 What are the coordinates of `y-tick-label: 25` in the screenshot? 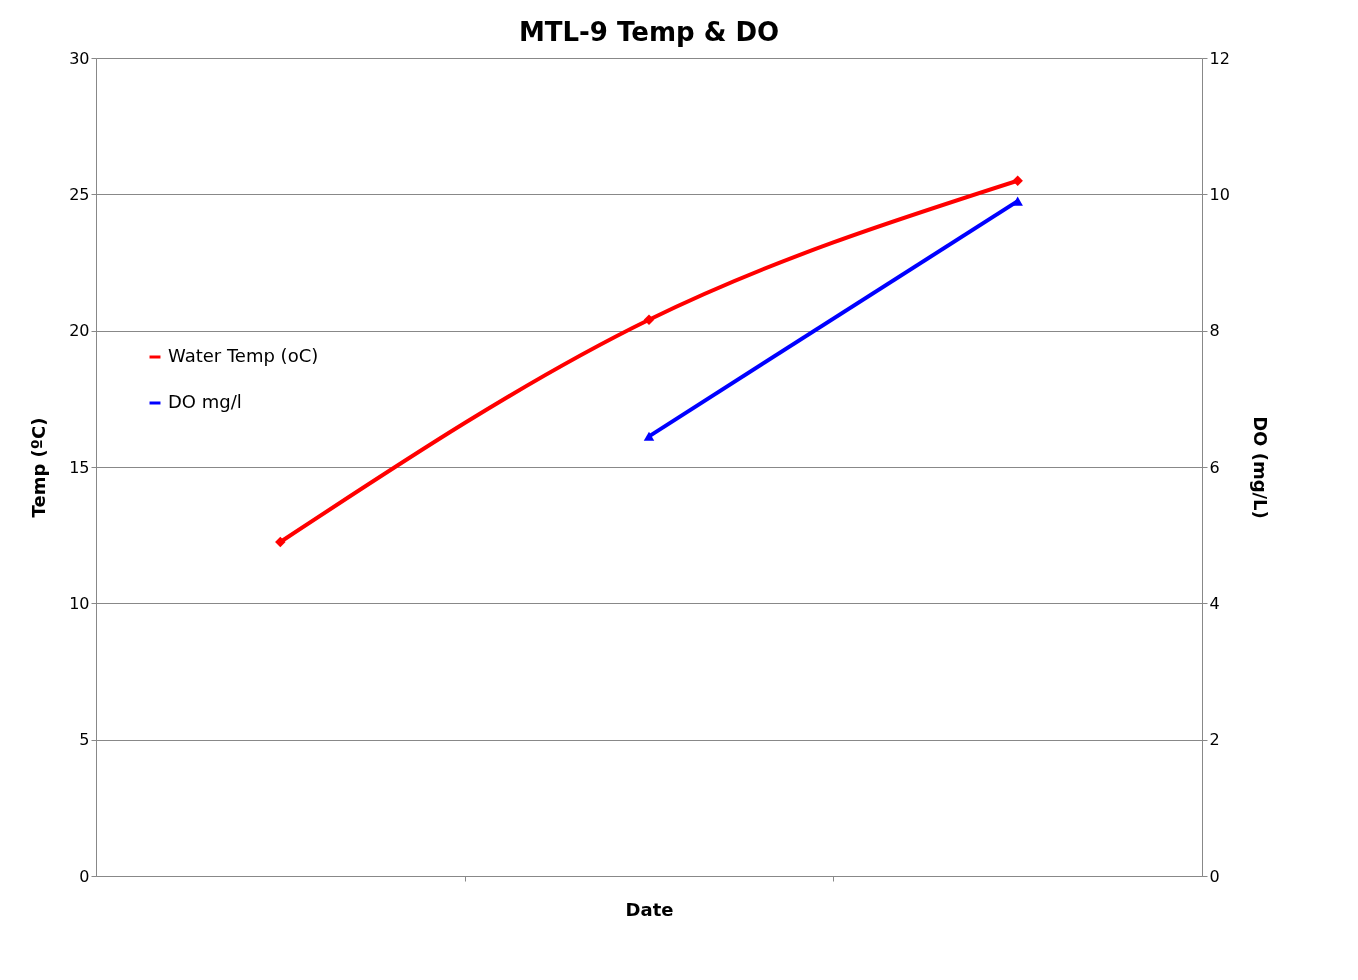 It's located at (79, 194).